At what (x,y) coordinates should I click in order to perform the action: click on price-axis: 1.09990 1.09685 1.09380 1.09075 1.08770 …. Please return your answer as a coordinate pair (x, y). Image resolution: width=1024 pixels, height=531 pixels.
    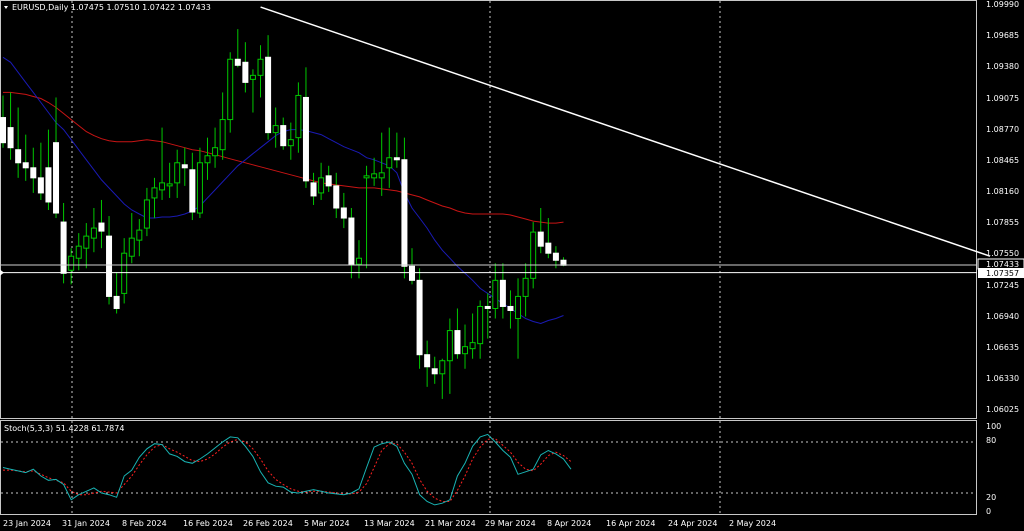
    Looking at the image, I should click on (1000, 207).